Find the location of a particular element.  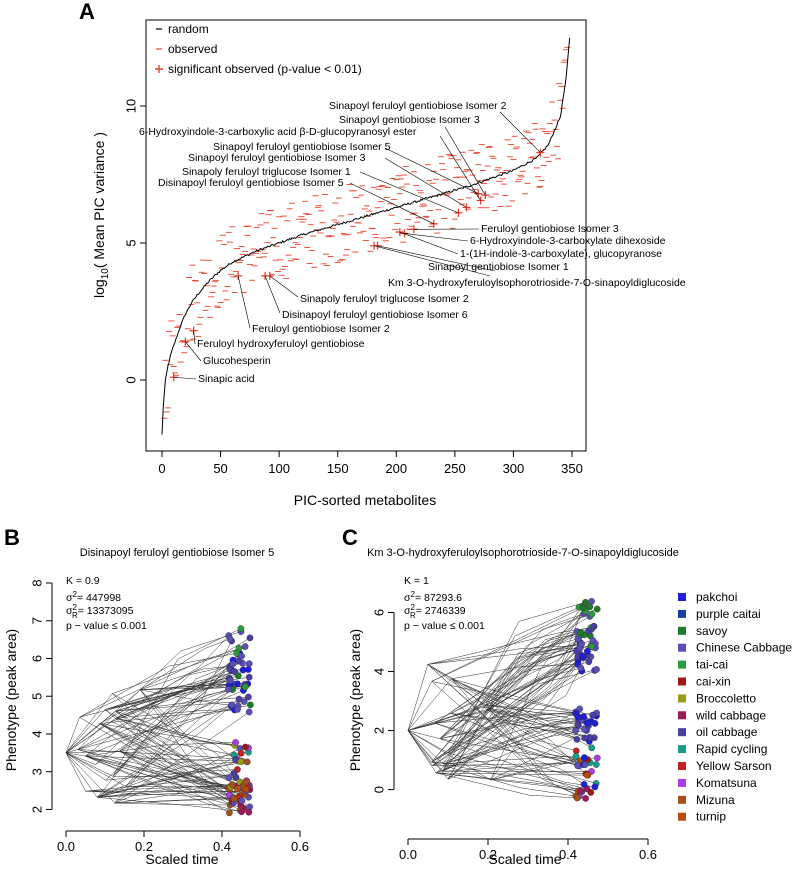

panel-c-stat-k: K = 1 is located at coordinates (416, 581).